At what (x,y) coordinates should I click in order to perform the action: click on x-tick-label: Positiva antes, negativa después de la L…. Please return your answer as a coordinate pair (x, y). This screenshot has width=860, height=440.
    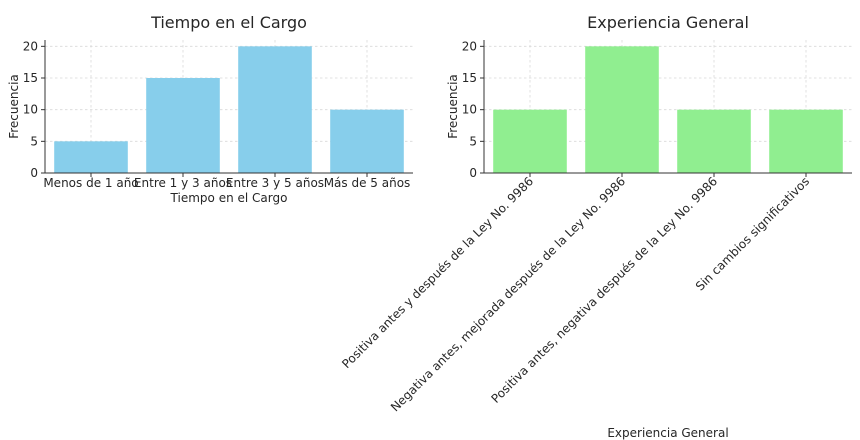
    Looking at the image, I should click on (605, 290).